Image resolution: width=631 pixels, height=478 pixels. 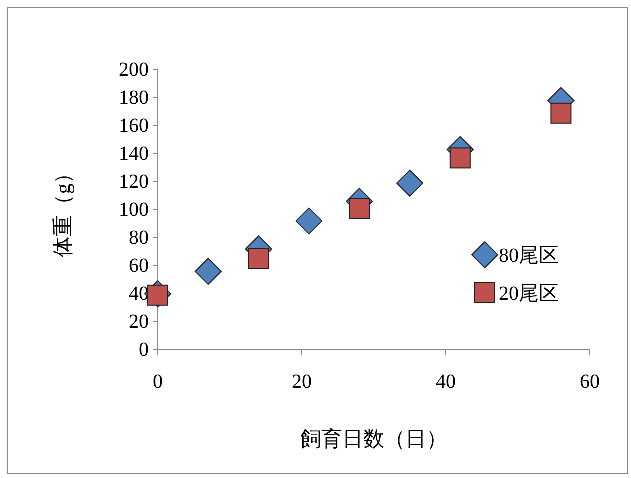 I want to click on y-tick-label: 160, so click(x=134, y=126).